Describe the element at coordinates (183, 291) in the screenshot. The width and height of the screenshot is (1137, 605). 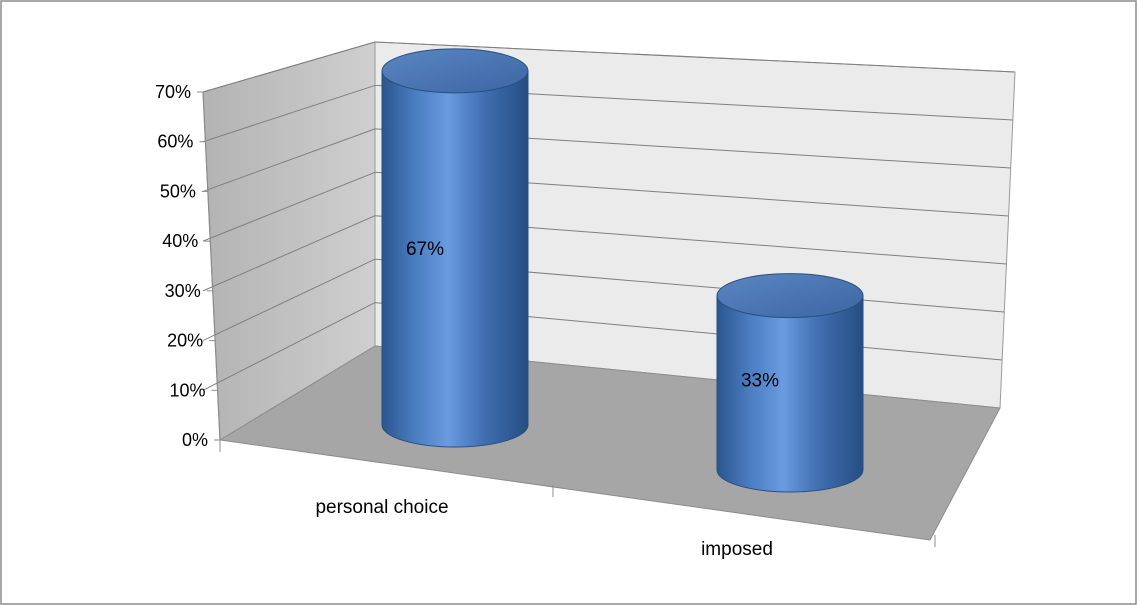
I see `y-tick-label: 30%` at that location.